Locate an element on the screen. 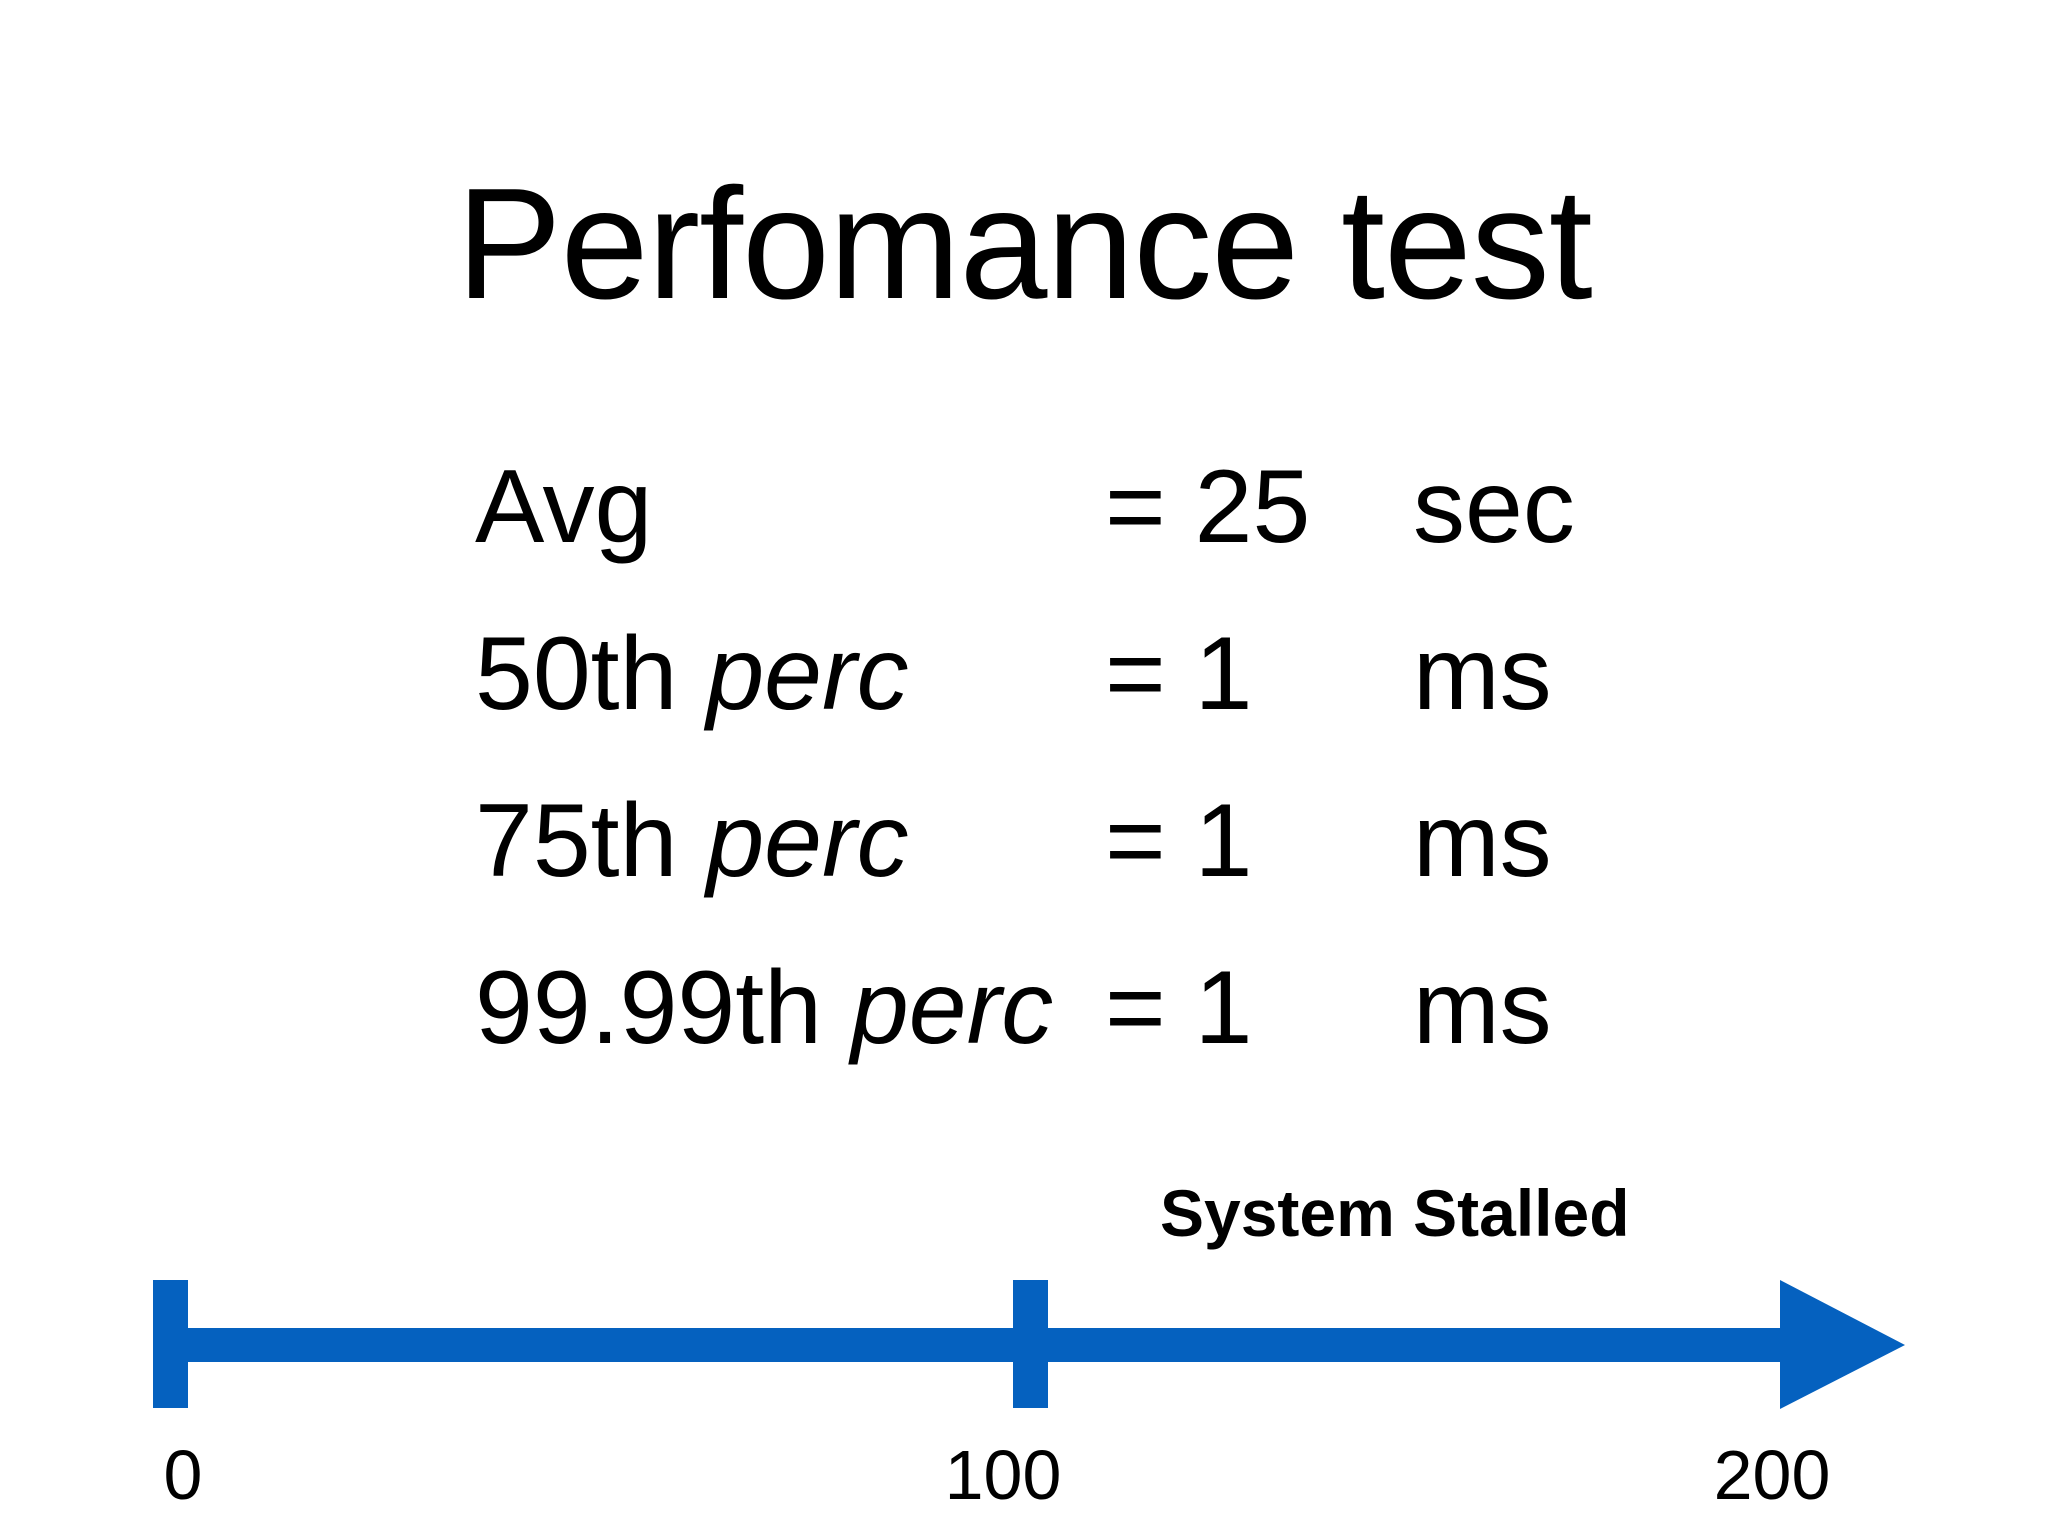 The image size is (2048, 1536). stat-unit: sec is located at coordinates (1494, 507).